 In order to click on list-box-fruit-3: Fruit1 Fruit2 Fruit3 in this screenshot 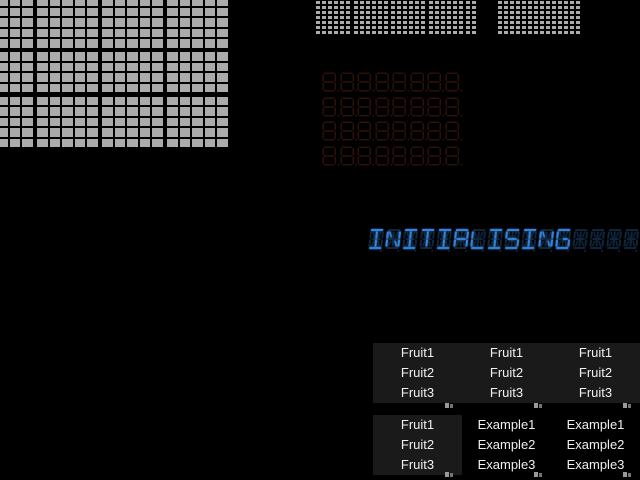, I will do `click(595, 375)`.